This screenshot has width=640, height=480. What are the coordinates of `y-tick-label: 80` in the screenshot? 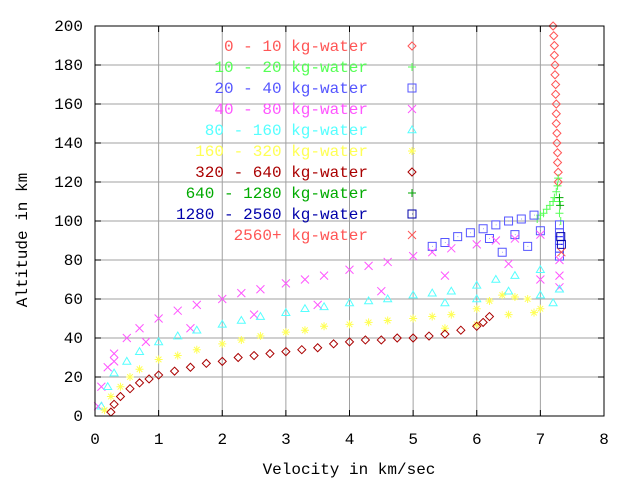 It's located at (73, 261).